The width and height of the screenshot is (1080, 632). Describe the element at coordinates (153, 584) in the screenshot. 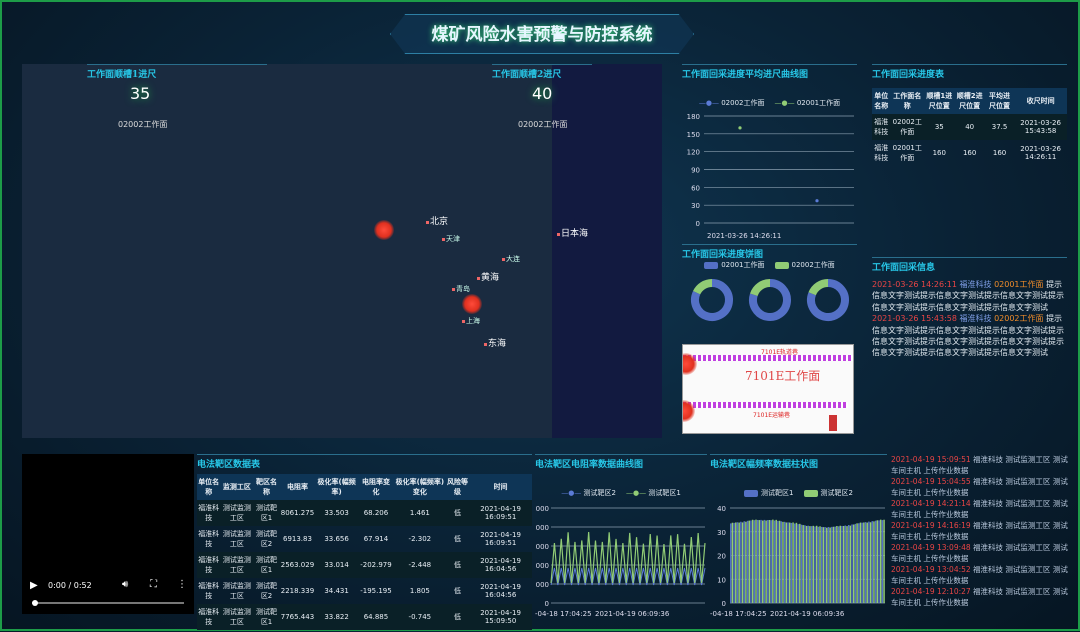

I see `fullscreen-icon: ⛶` at that location.